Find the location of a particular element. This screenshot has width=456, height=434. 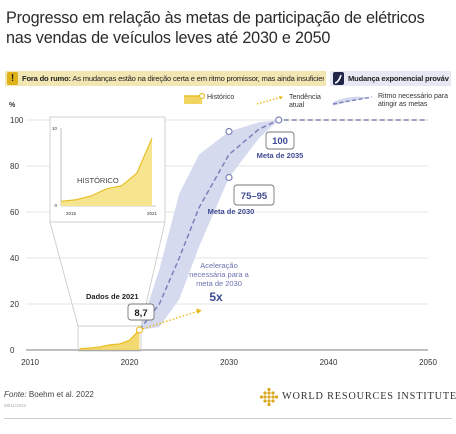

legend-label-trend: Tendência atual is located at coordinates (306, 101).